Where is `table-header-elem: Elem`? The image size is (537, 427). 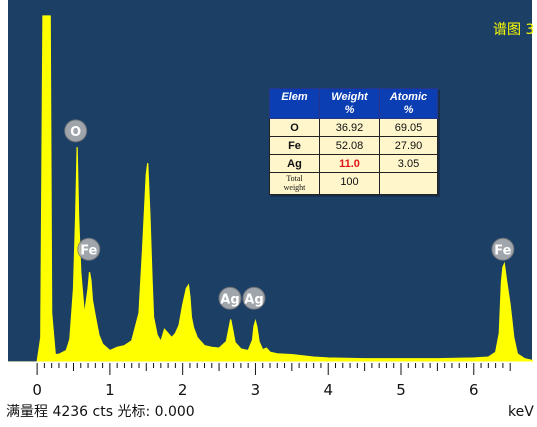
table-header-elem: Elem is located at coordinates (294, 103).